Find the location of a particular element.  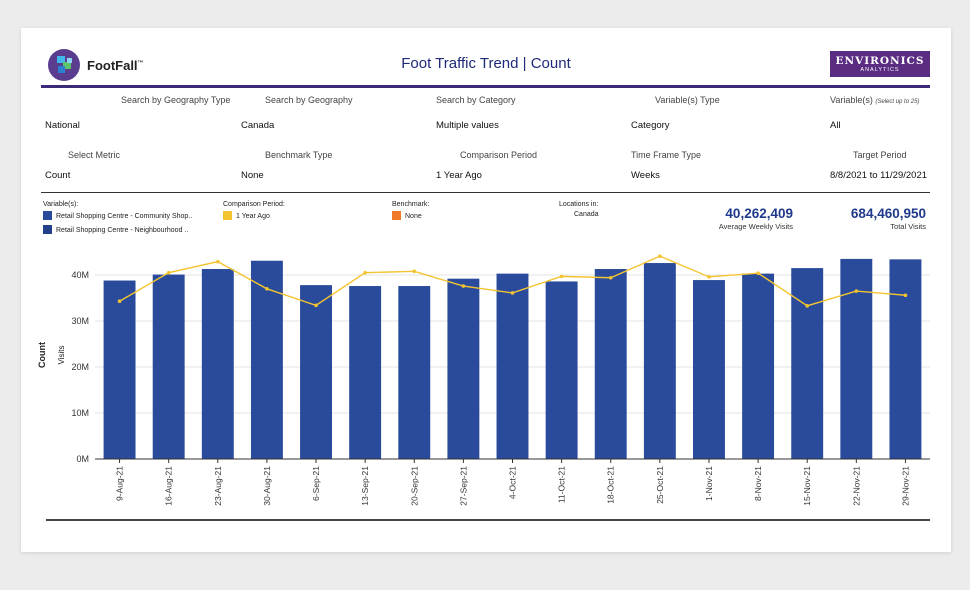

variables-label: Variable(s) (Select up to 25) is located at coordinates (875, 100).